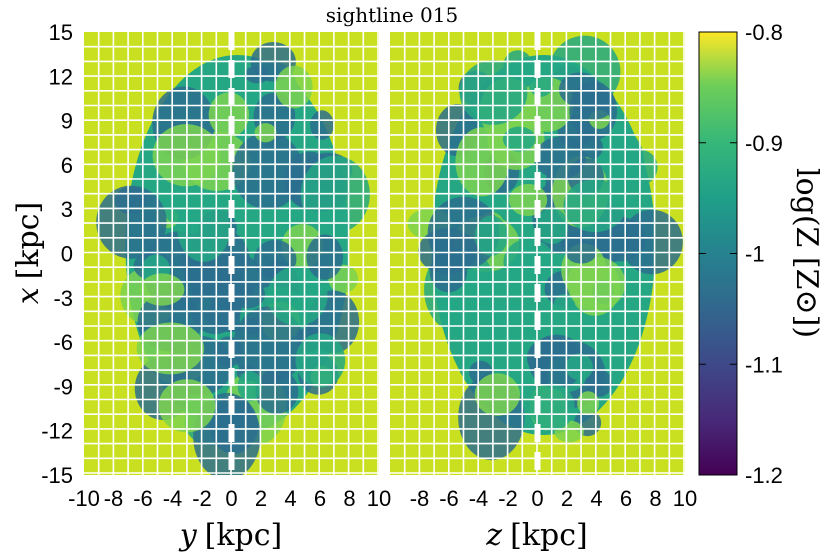 This screenshot has height=554, width=838. I want to click on colorbar-tick-label: -0.9, so click(764, 143).